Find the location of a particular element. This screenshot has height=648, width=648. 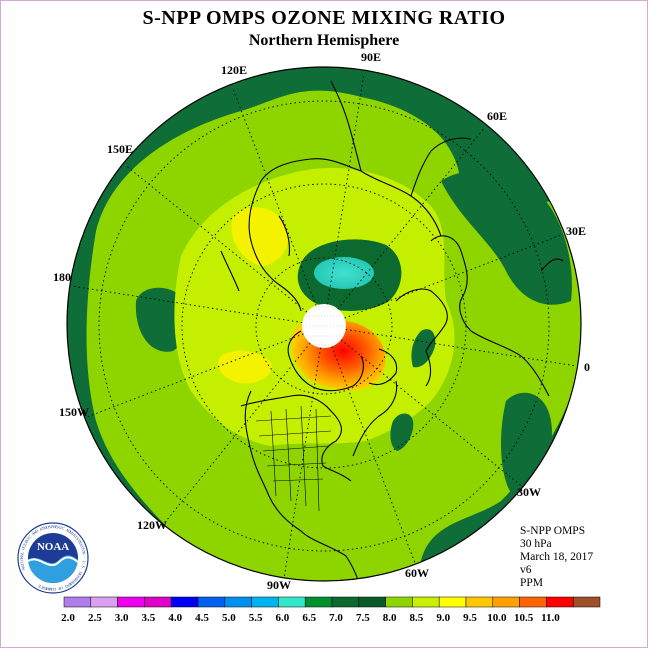

lon-label-60w: 60W is located at coordinates (417, 573).